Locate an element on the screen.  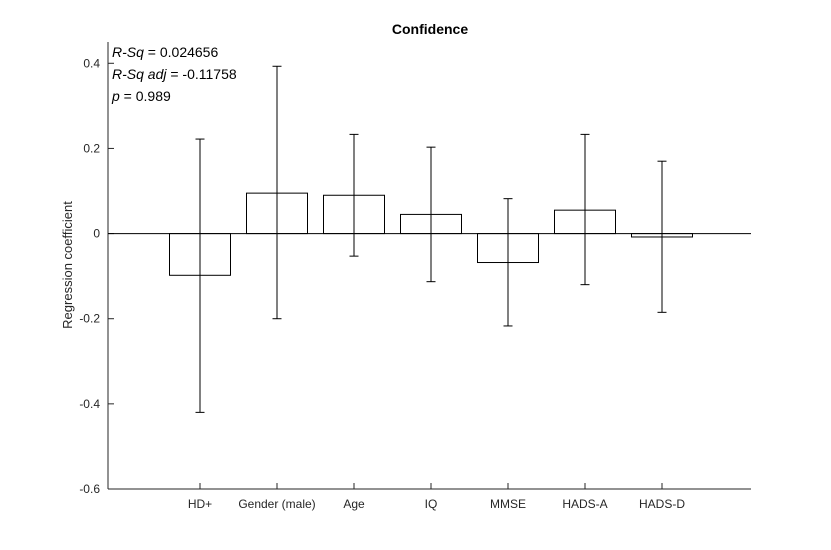
stat-line: p = 0.989 is located at coordinates (141, 96).